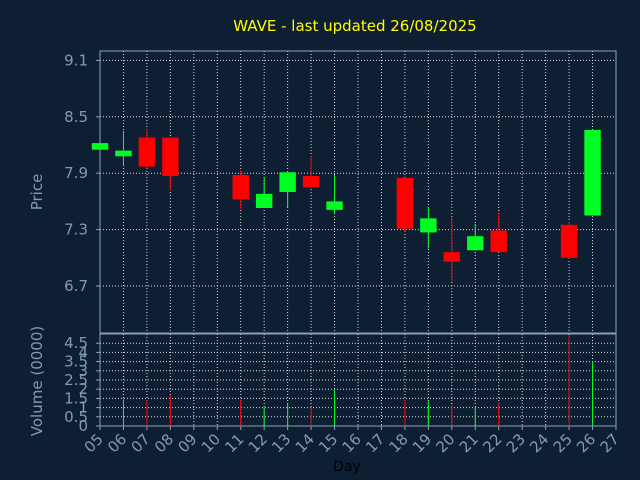 This screenshot has width=640, height=480. I want to click on volume-axis-label: Volume (0000), so click(37, 381).